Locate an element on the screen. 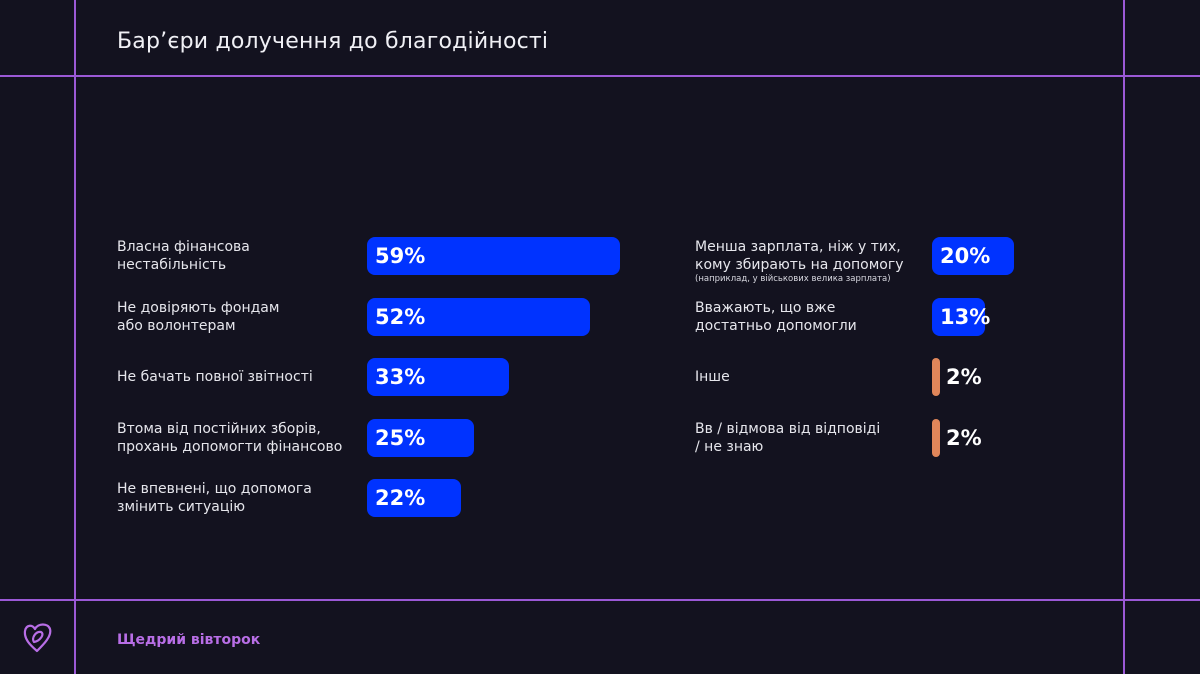  bar-label-line: Власна фінансова is located at coordinates (183, 247).